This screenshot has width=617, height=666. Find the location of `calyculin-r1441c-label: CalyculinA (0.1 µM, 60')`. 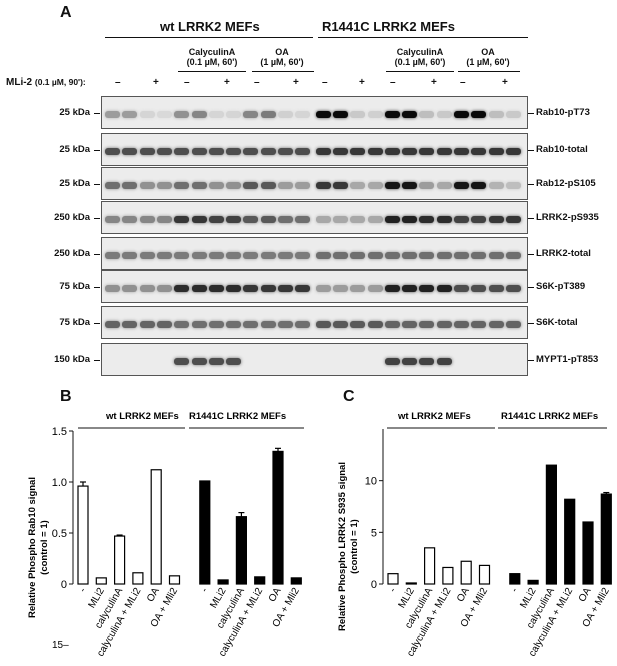

calyculin-r1441c-label: CalyculinA (0.1 µM, 60') is located at coordinates (420, 57).